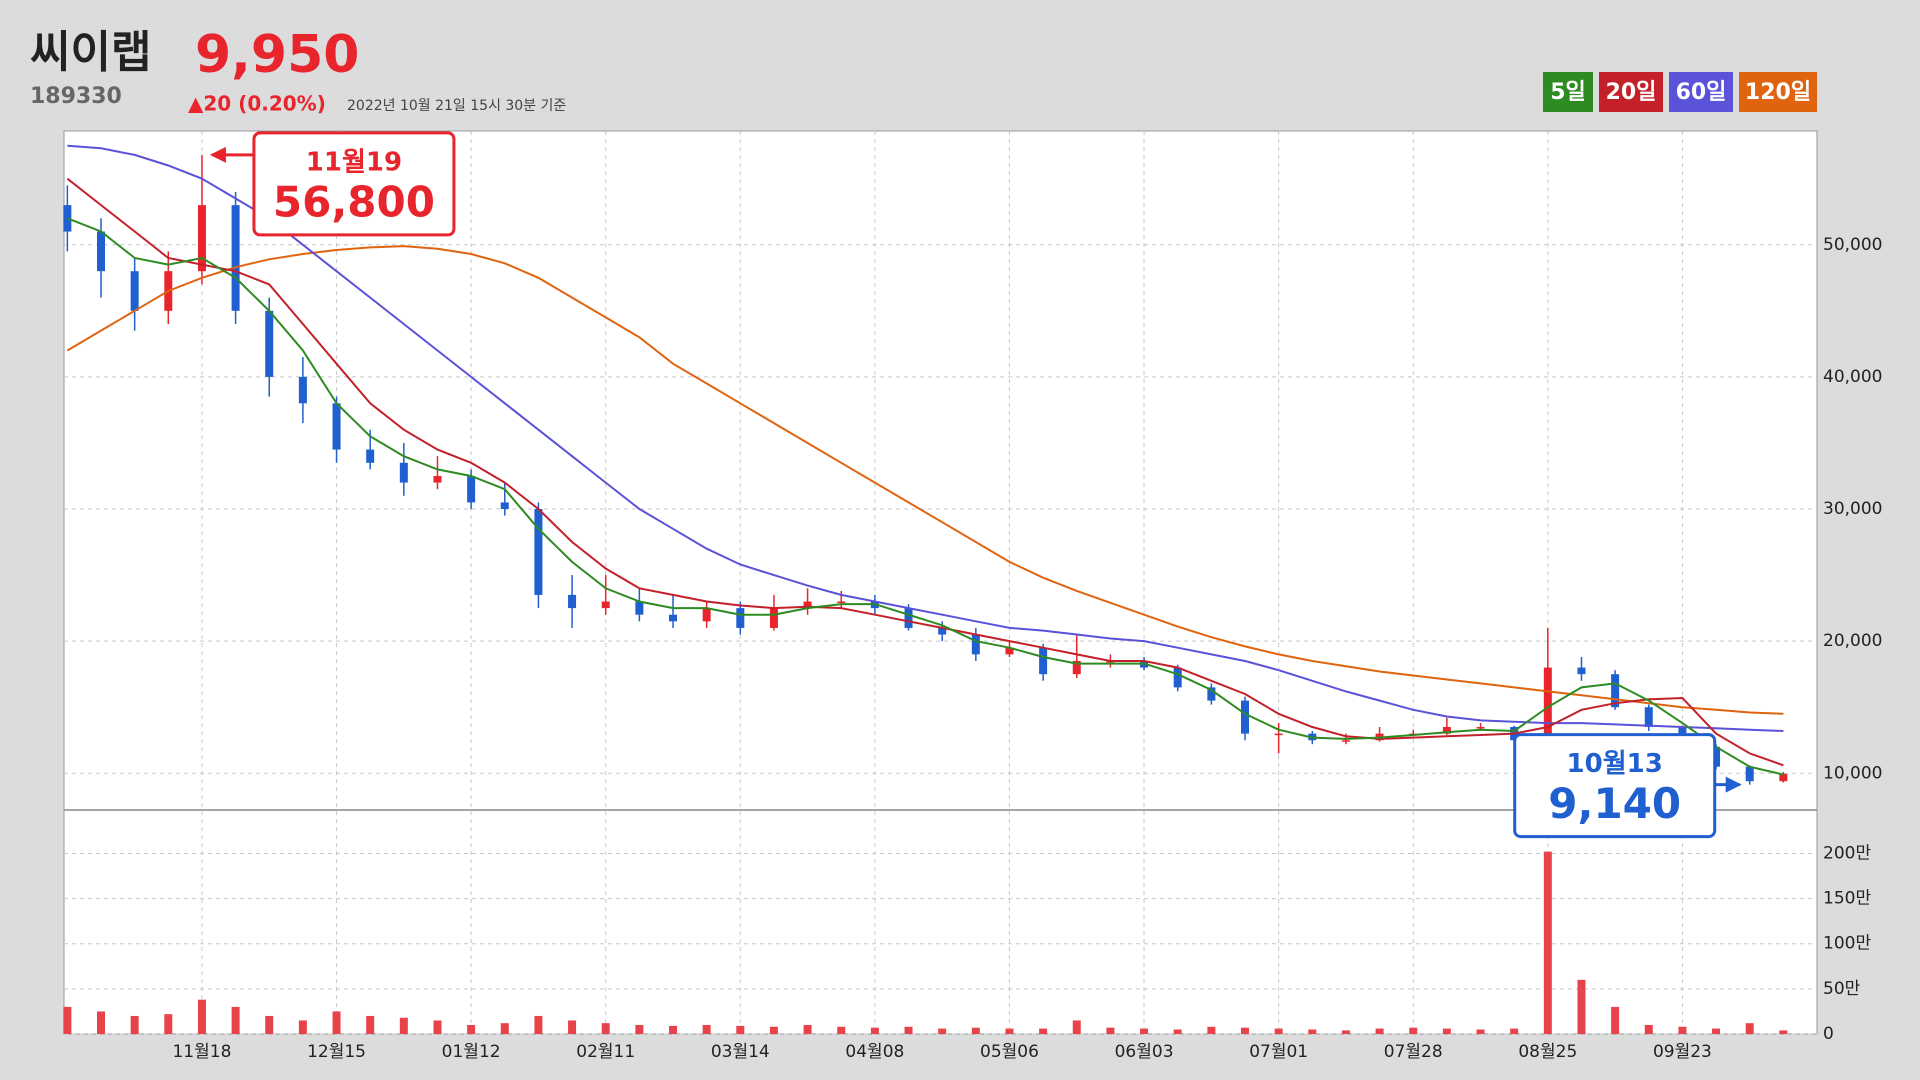 The image size is (1920, 1080). Describe the element at coordinates (471, 1052) in the screenshot. I see `x-tick-label: 01월12` at that location.